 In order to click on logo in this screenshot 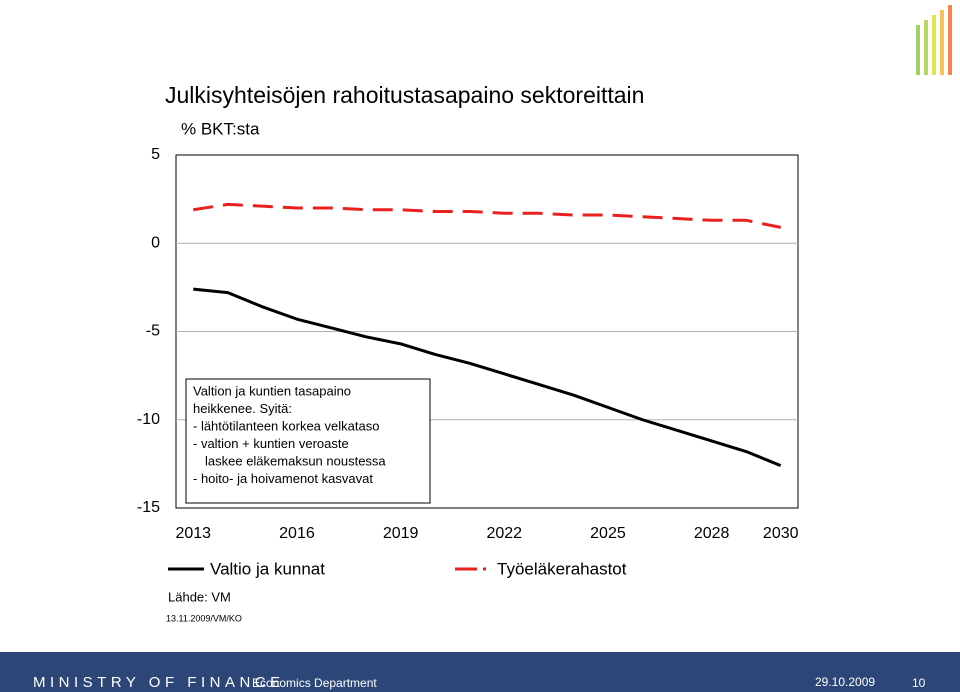, I will do `click(934, 40)`.